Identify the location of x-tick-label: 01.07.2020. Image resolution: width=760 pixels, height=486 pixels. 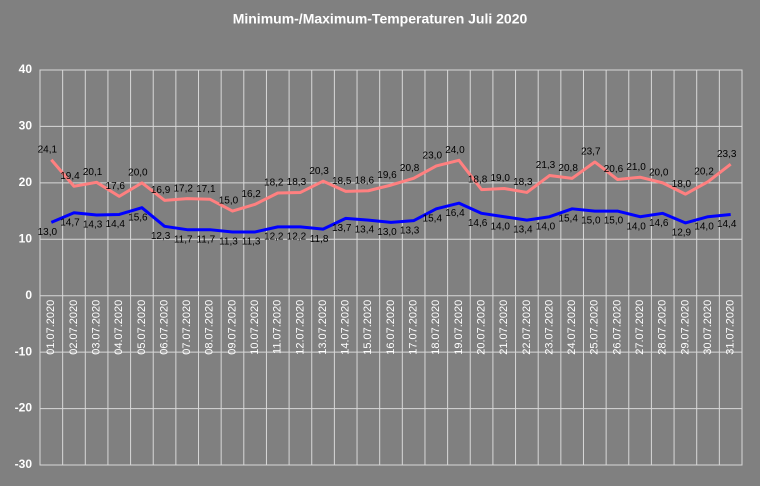
(51, 327).